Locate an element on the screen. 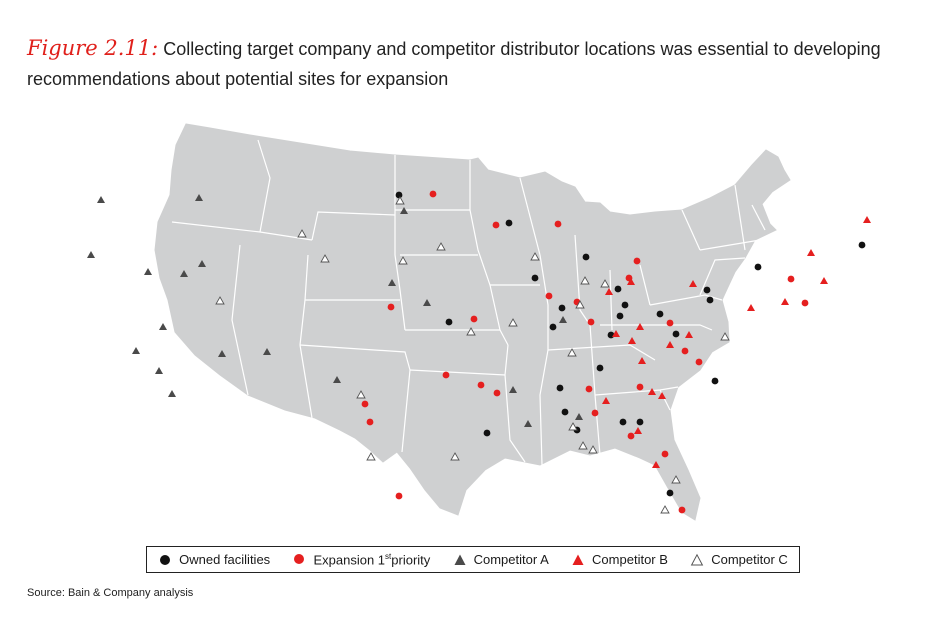 The image size is (950, 624). comp-c-triangle-icon is located at coordinates (697, 559).